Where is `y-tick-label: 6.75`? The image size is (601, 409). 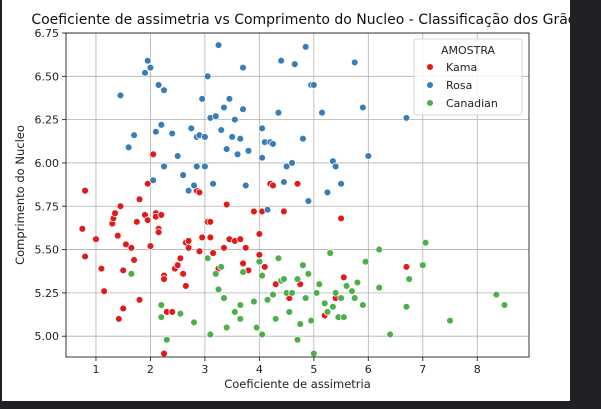
y-tick-label: 6.75 is located at coordinates (47, 33).